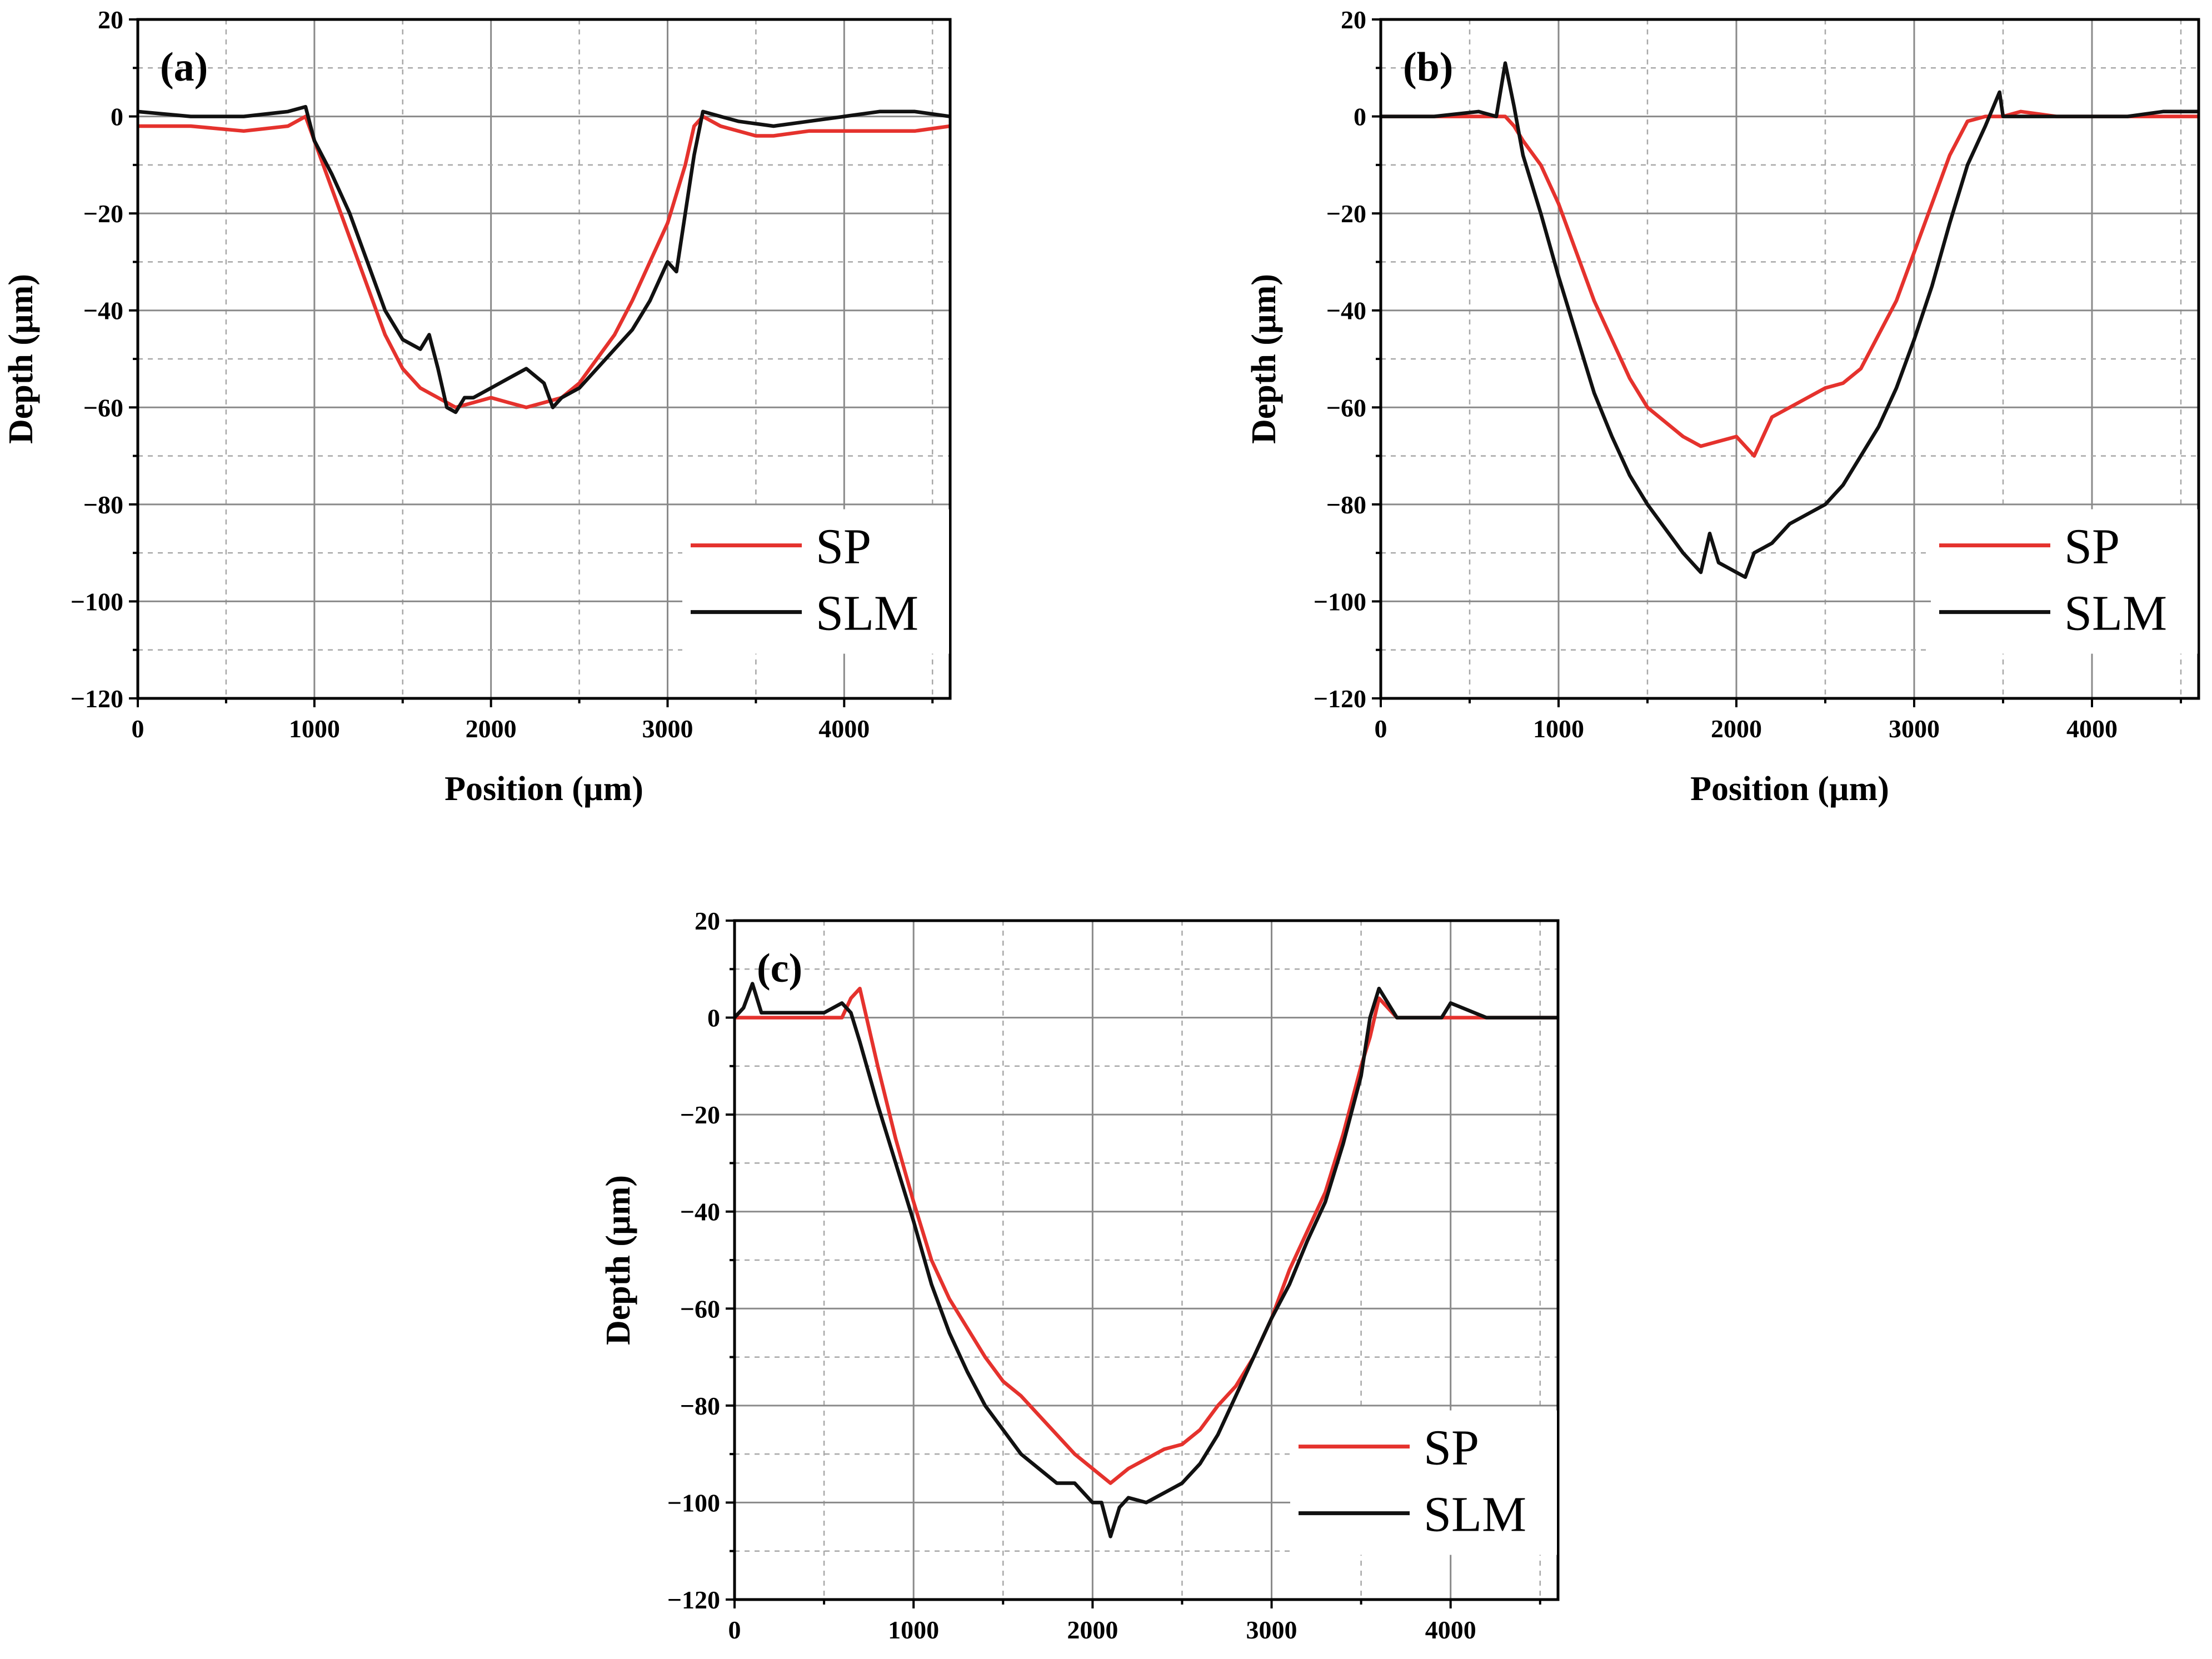 Image resolution: width=2212 pixels, height=1659 pixels. I want to click on x-tick-label-b: 4000, so click(2092, 728).